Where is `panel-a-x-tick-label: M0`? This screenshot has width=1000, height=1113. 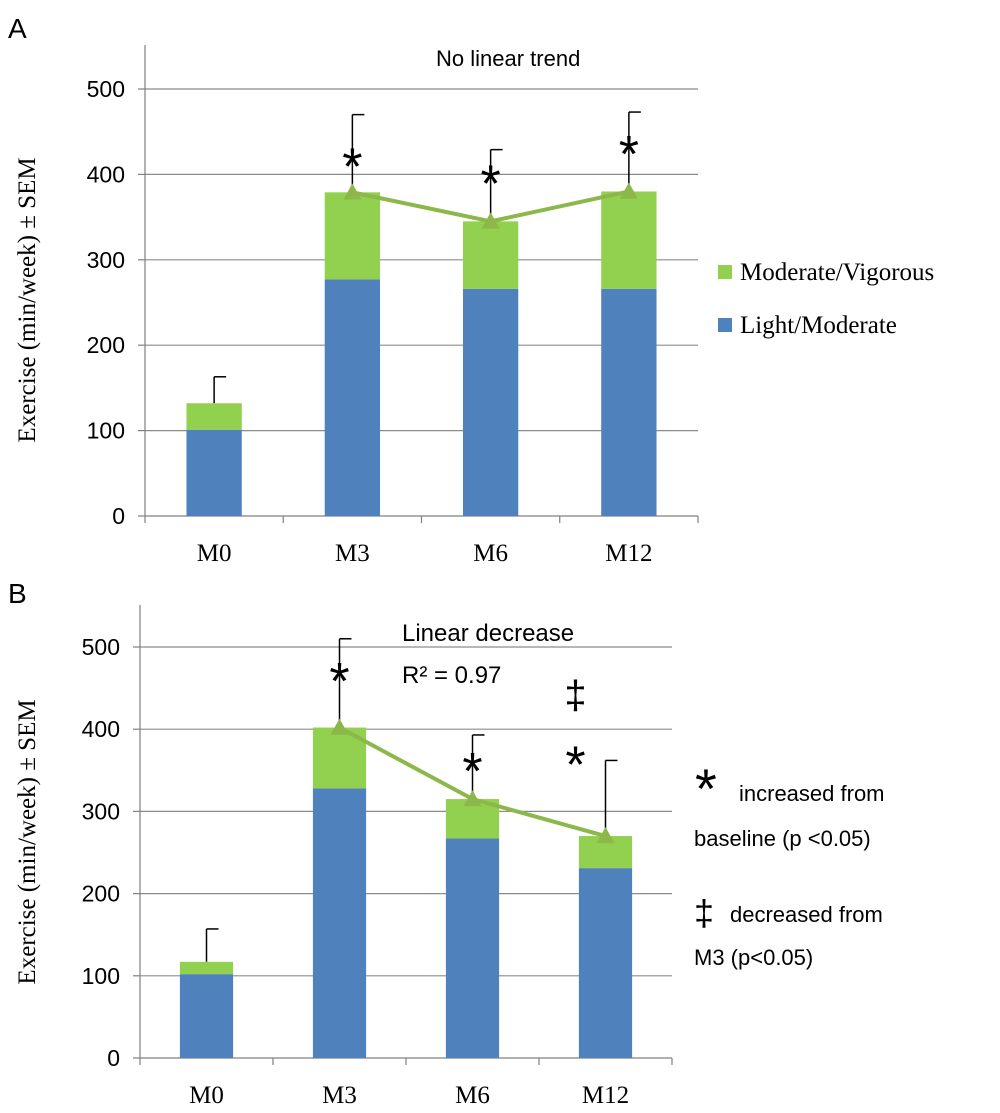 panel-a-x-tick-label: M0 is located at coordinates (214, 553).